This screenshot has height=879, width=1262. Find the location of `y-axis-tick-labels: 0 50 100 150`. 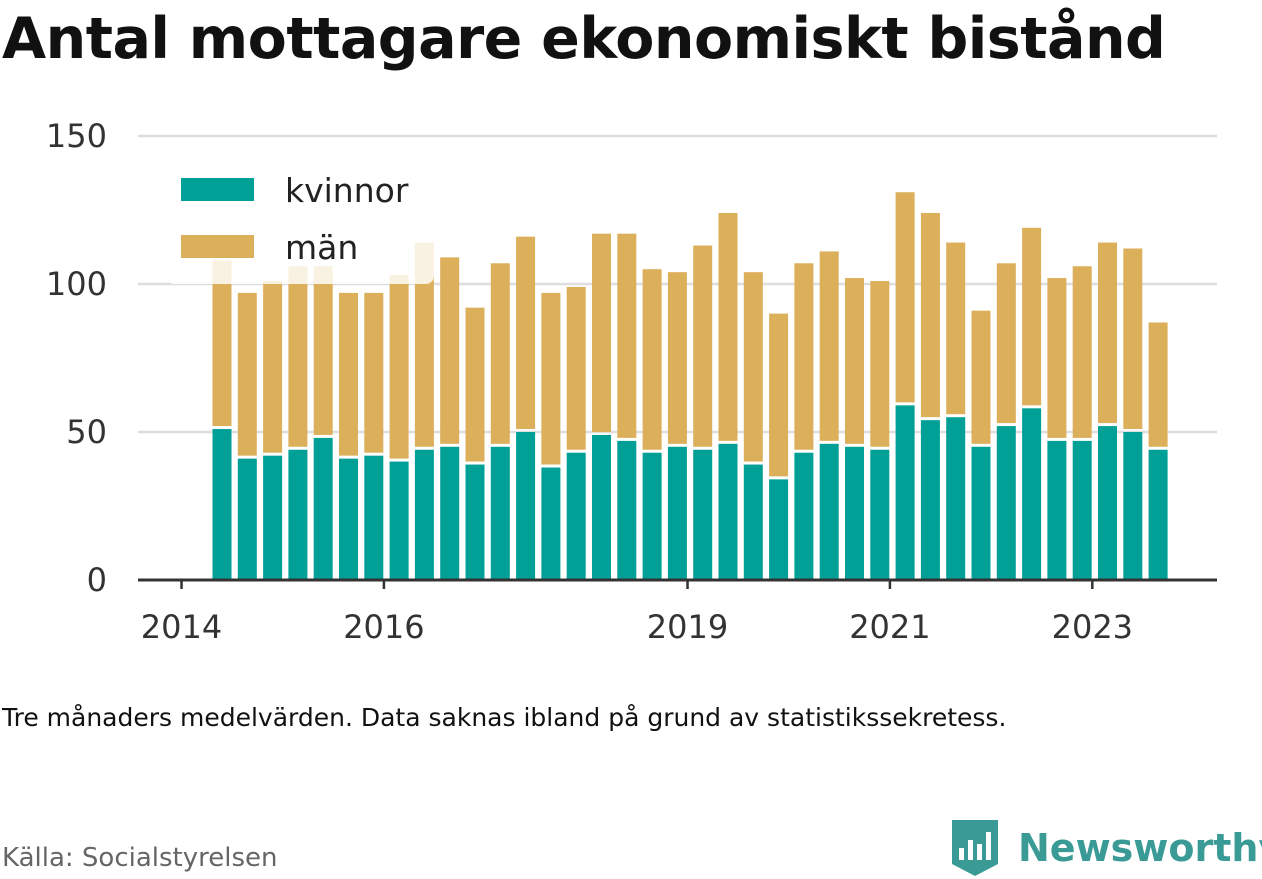

y-axis-tick-labels: 0 50 100 150 is located at coordinates (76, 358).